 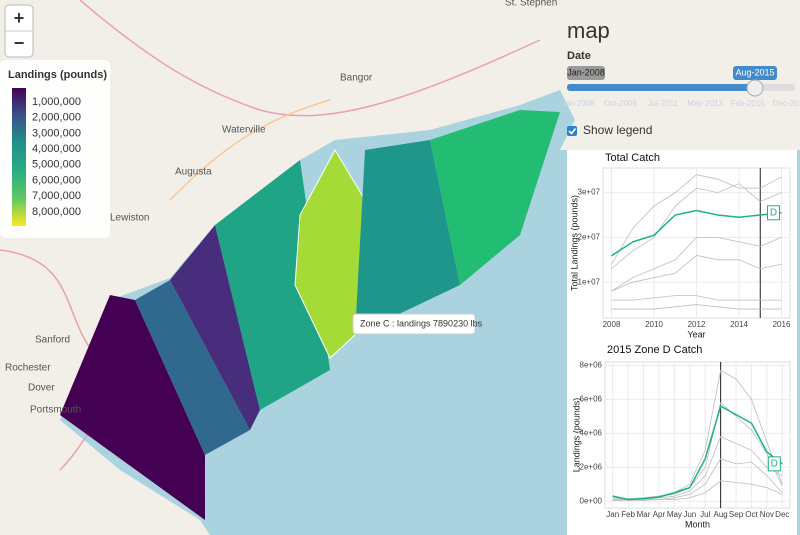 What do you see at coordinates (579, 56) in the screenshot?
I see `date-label: Date` at bounding box center [579, 56].